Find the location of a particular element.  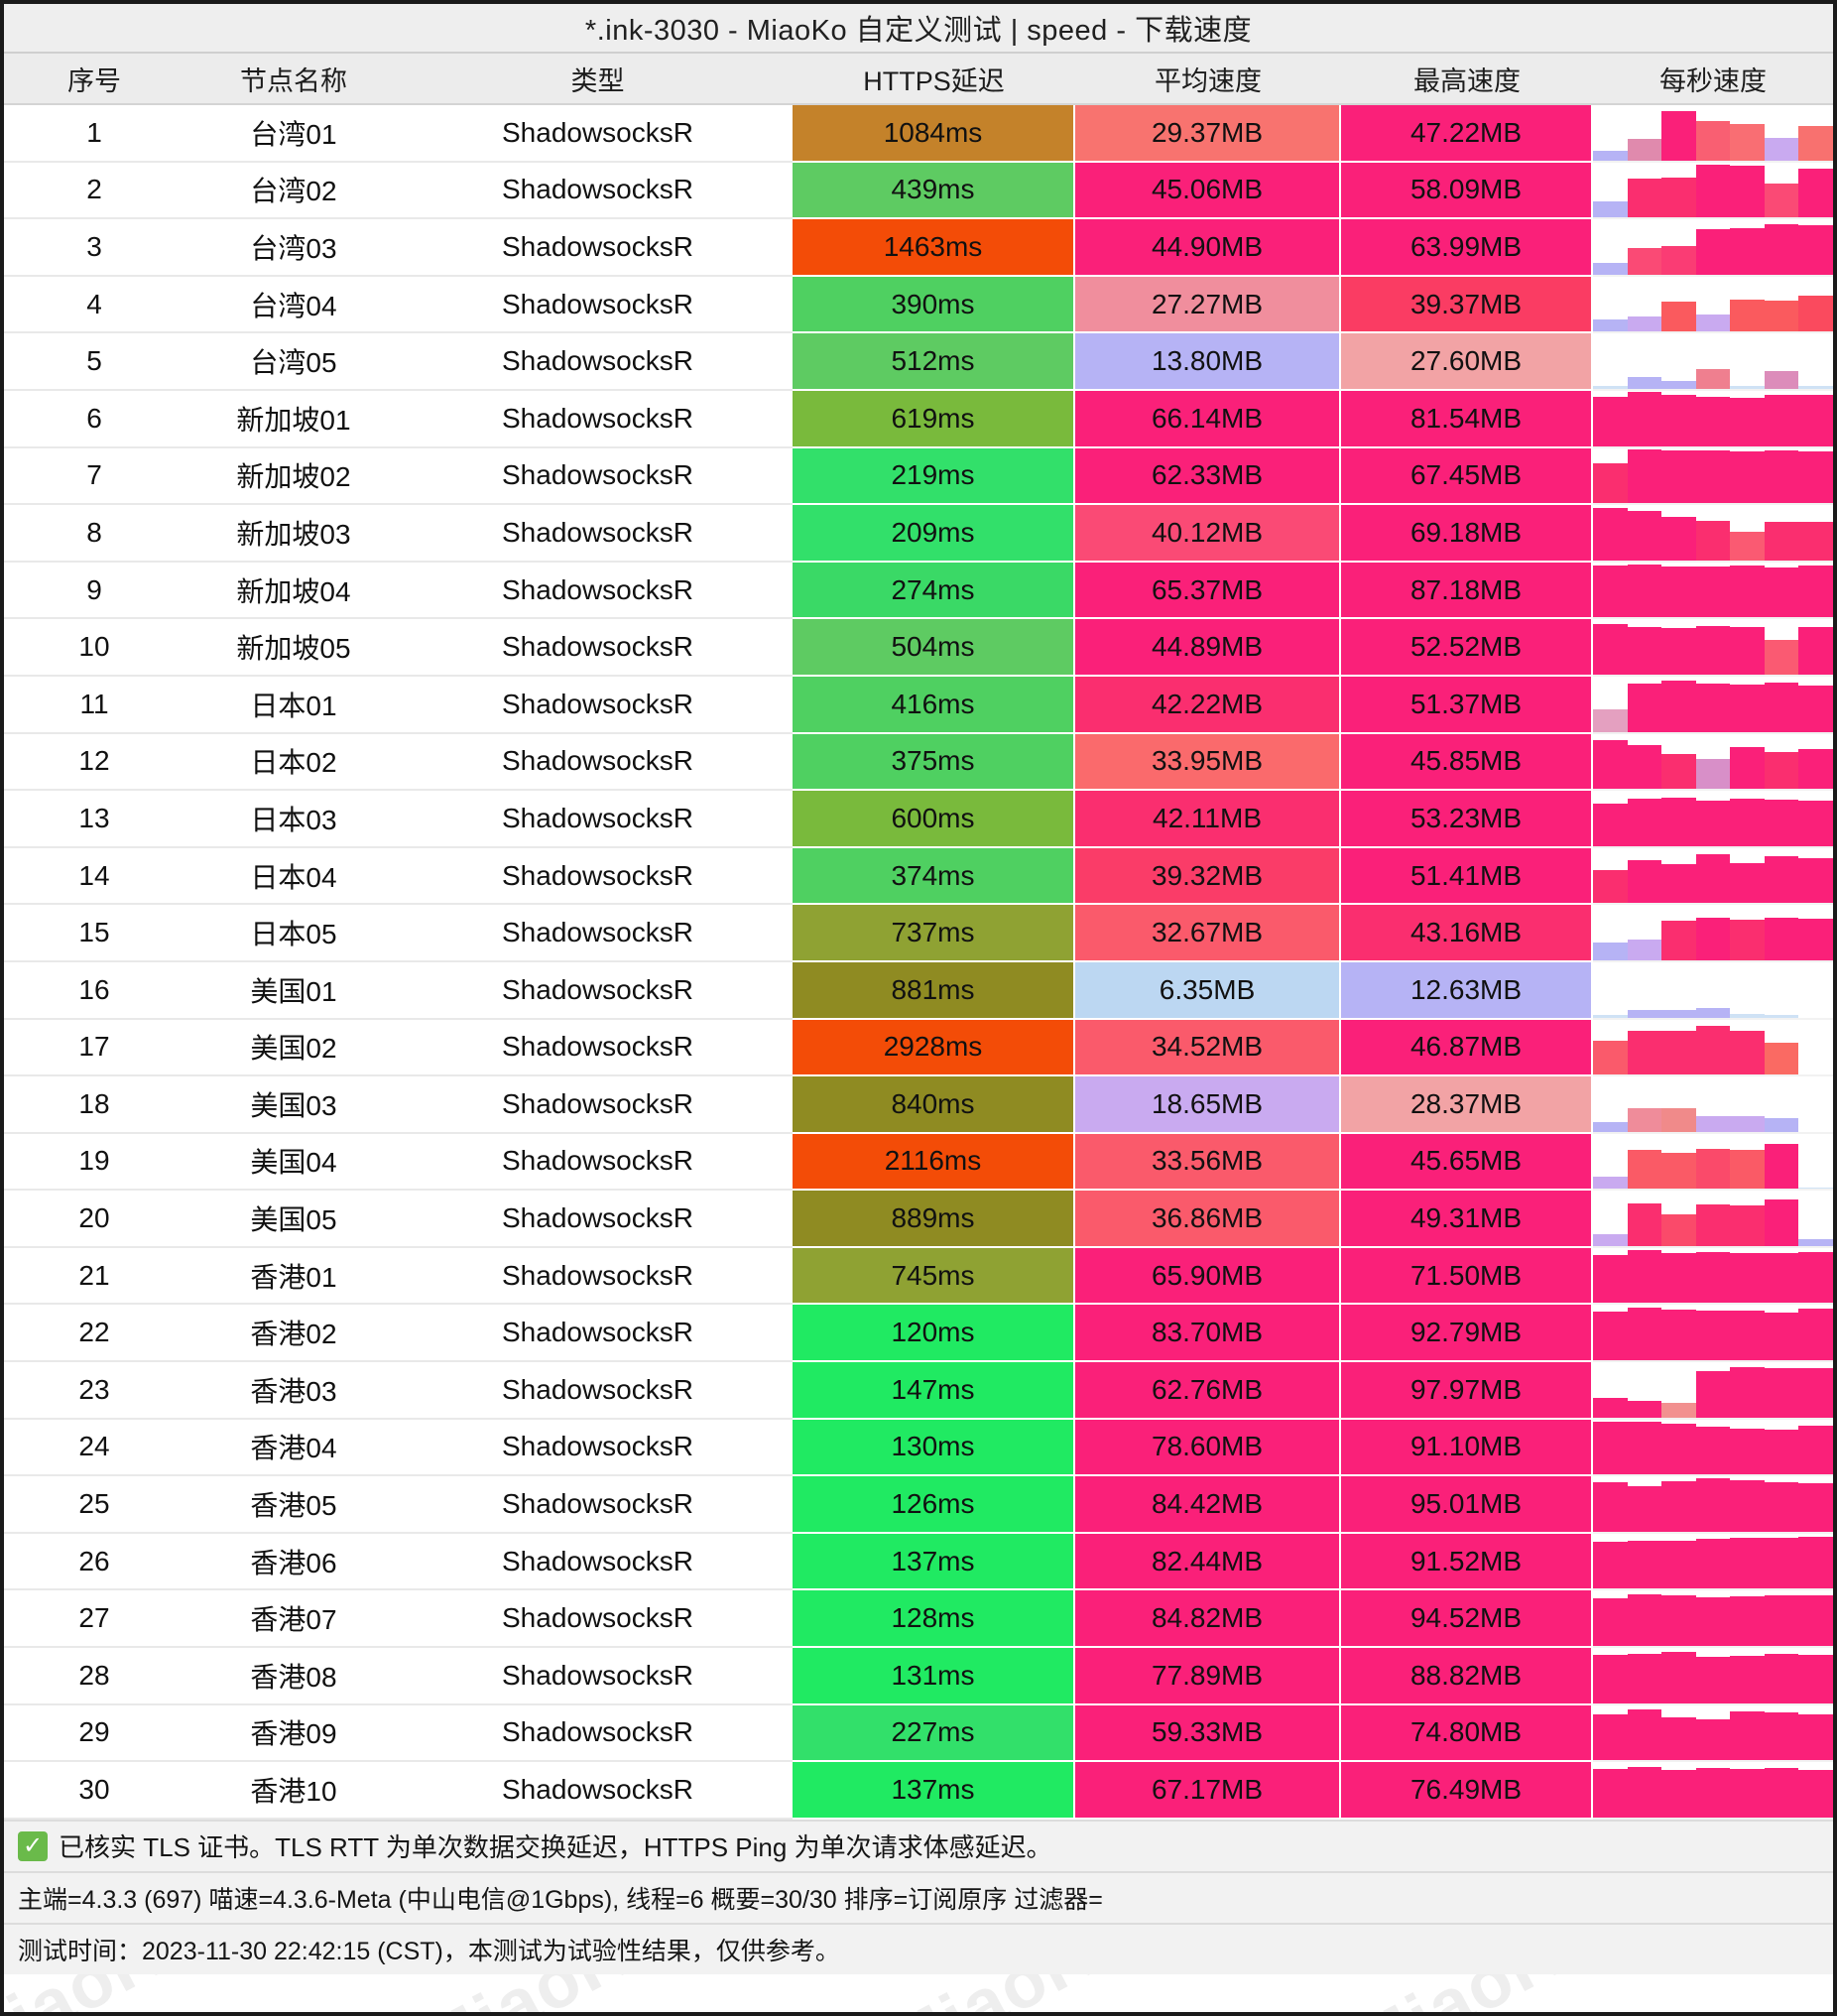

table-row: 19 美国04 ShadowsocksR 2116ms 33.56MB 45.65MB is located at coordinates (918, 1162).